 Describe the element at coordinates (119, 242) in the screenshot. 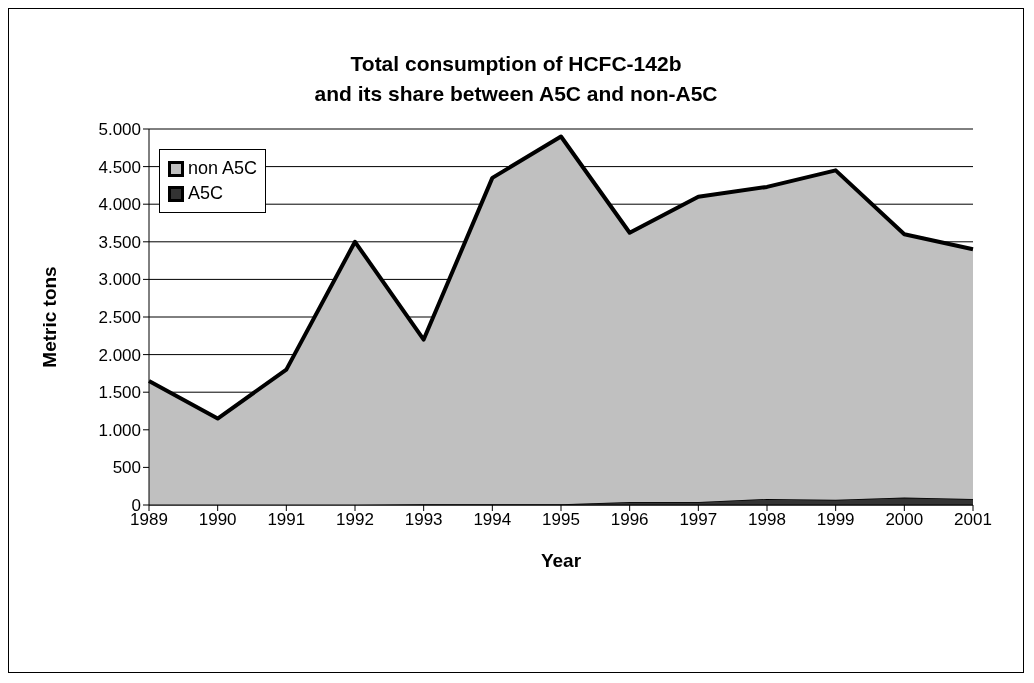

I see `y-tick-label: 3.500` at that location.